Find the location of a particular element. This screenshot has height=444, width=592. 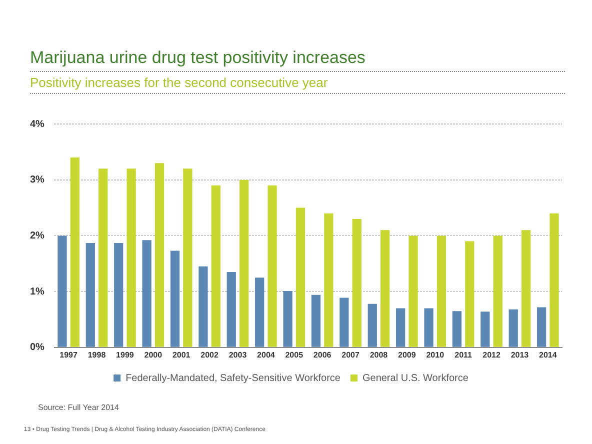

x-tick-label: 1998 is located at coordinates (97, 355).